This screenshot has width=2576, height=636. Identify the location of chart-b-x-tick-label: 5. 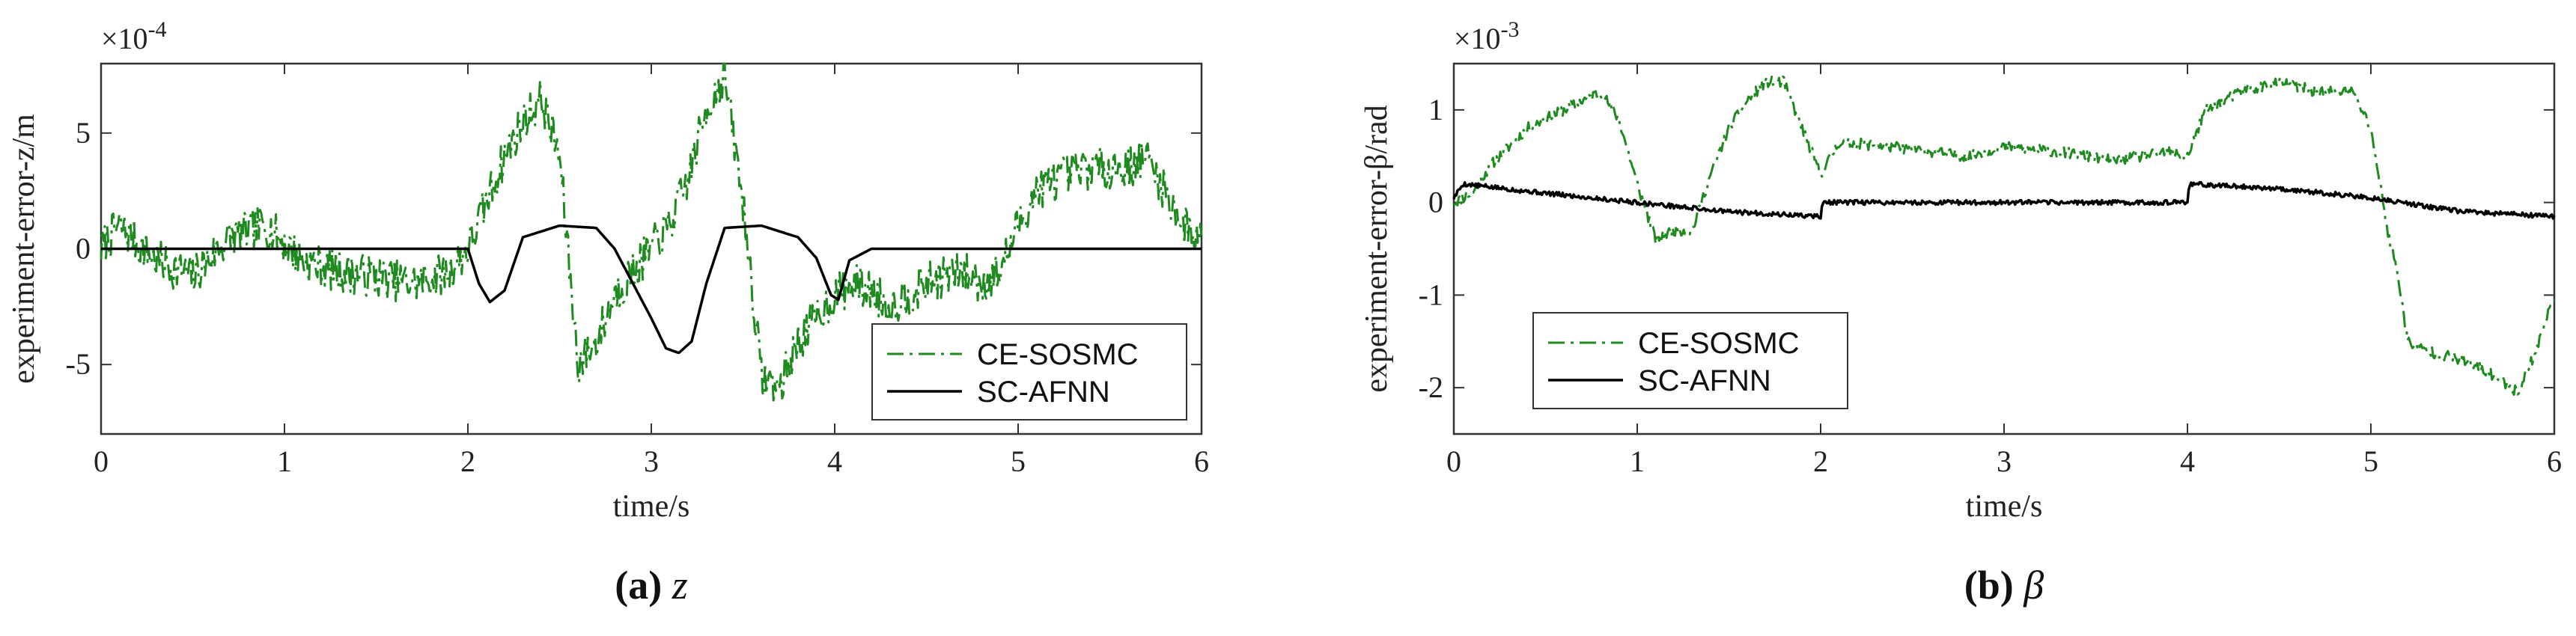
(2370, 461).